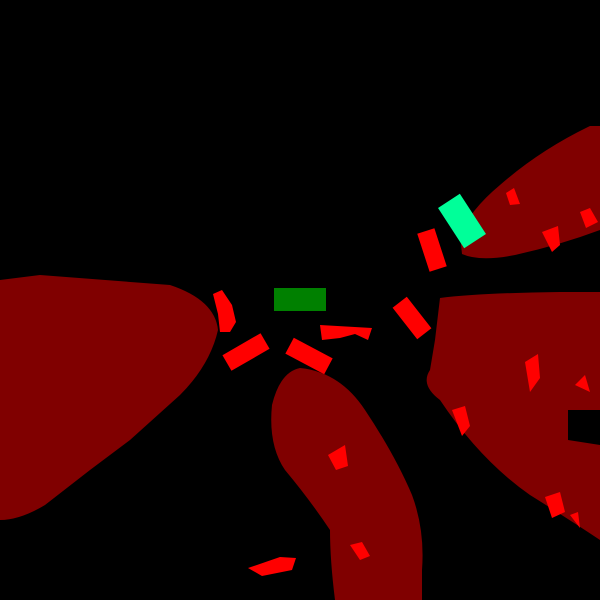 Image resolution: width=600 pixels, height=600 pixels. I want to click on upper-right-region, so click(530, 192).